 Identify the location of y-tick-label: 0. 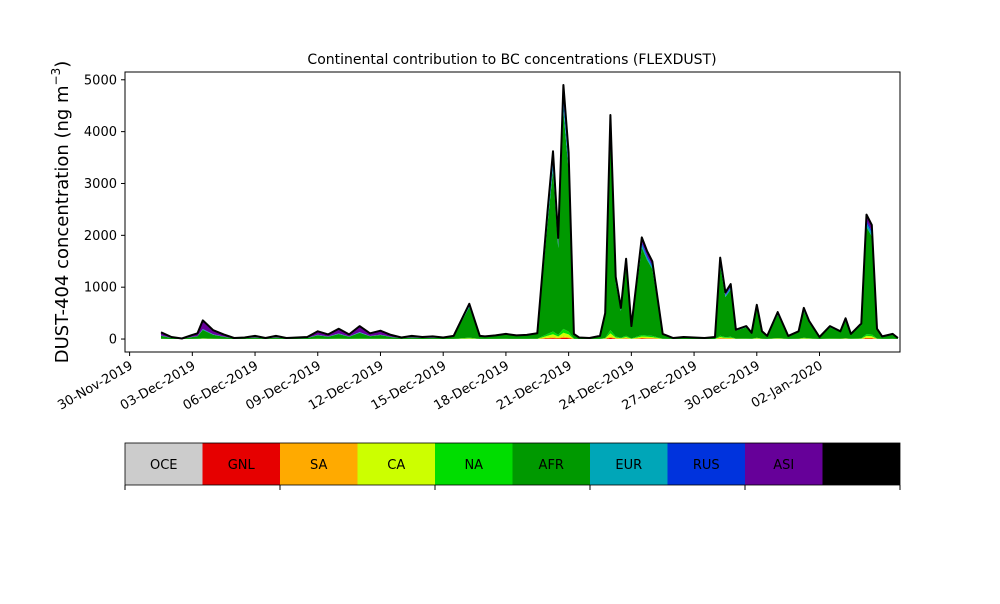
(113, 340).